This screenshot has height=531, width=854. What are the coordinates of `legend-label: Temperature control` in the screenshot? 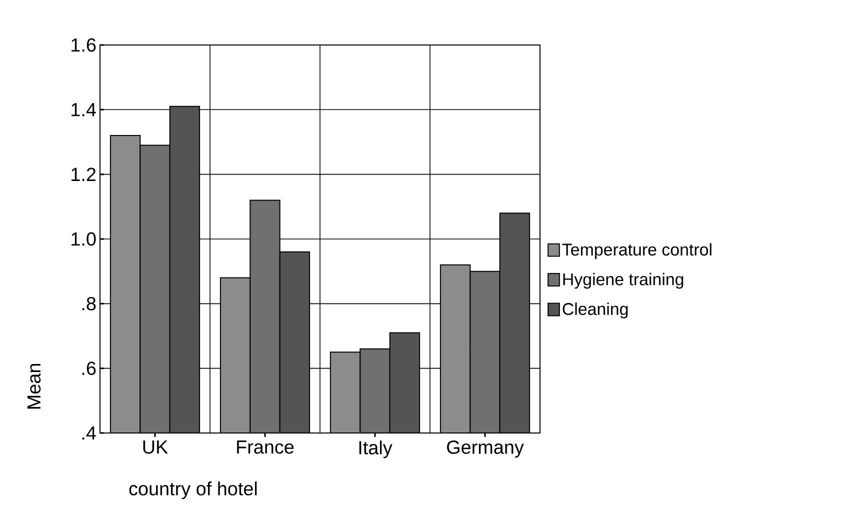 It's located at (637, 251).